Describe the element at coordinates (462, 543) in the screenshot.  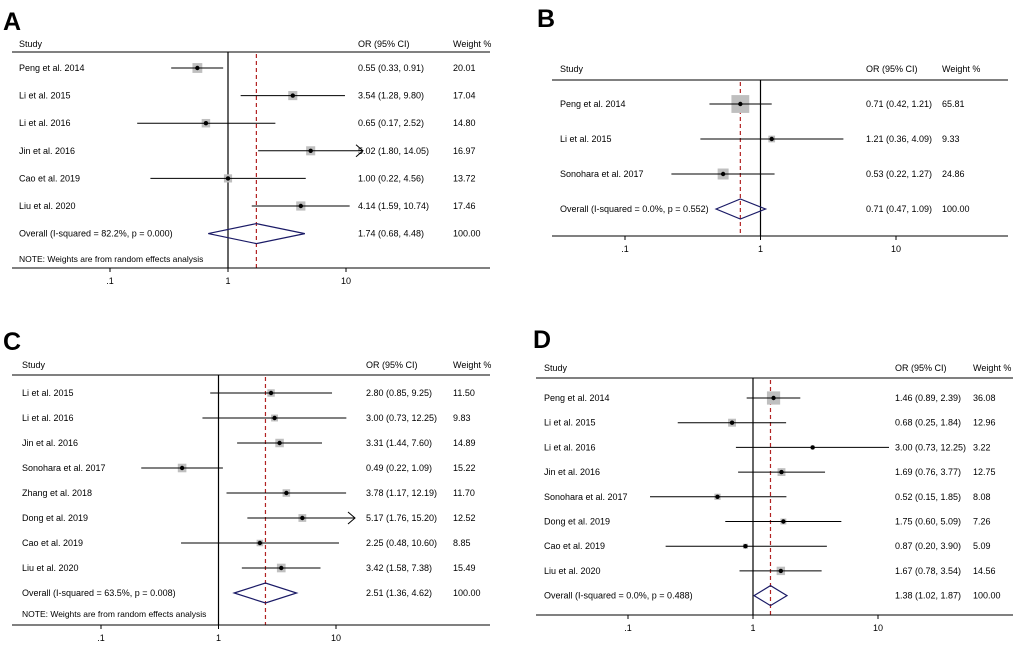
I see `study-weight: 8.85` at that location.